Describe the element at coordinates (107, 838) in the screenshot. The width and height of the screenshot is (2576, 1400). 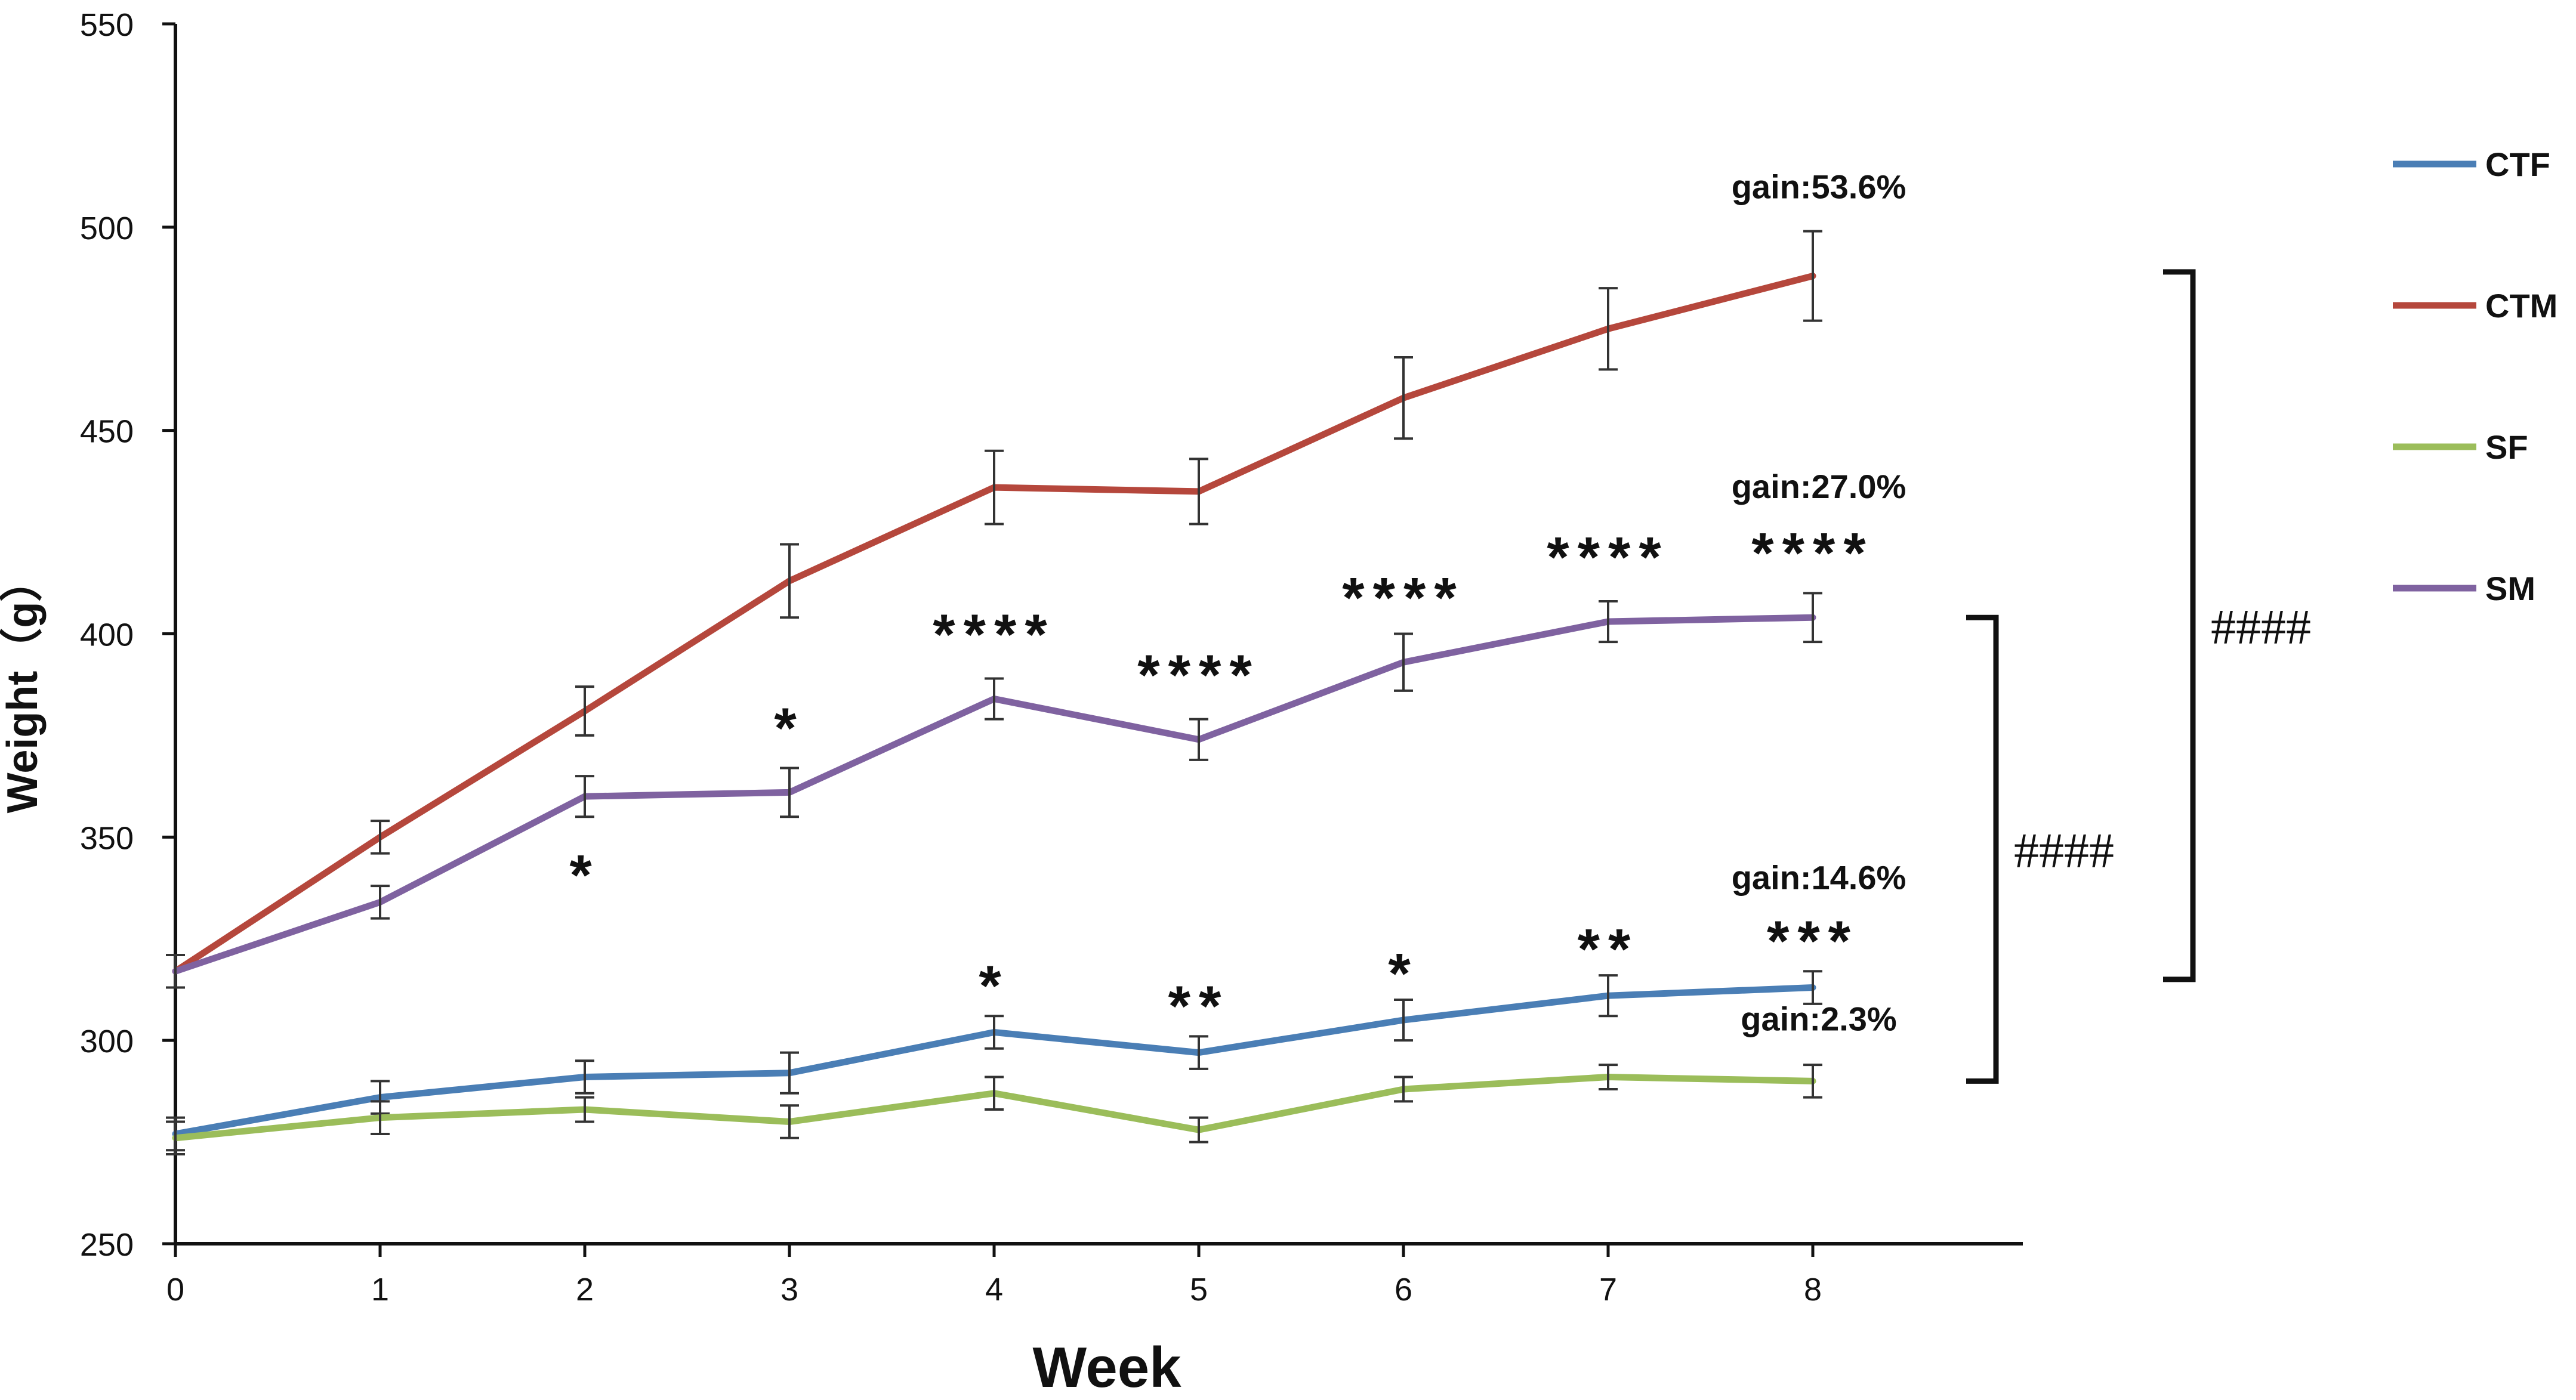
I see `y-tick-label: 350` at that location.